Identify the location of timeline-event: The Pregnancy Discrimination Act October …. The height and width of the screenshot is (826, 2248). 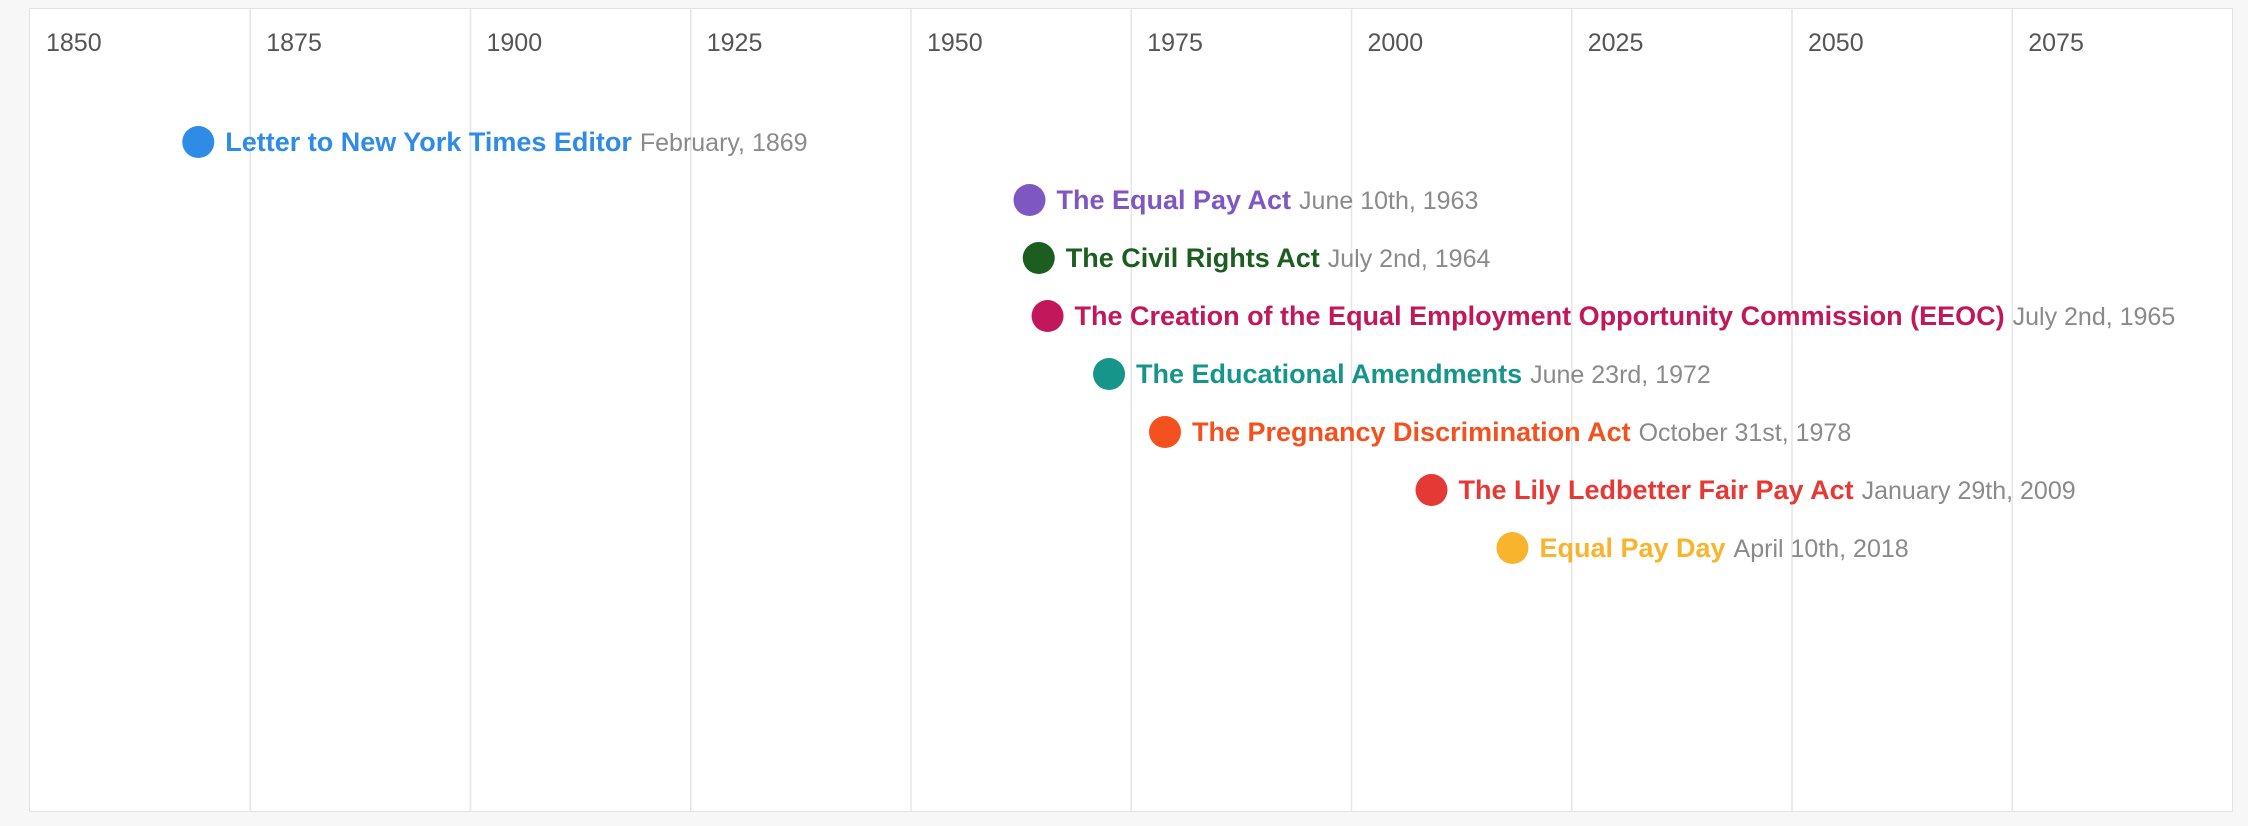
(1499, 432).